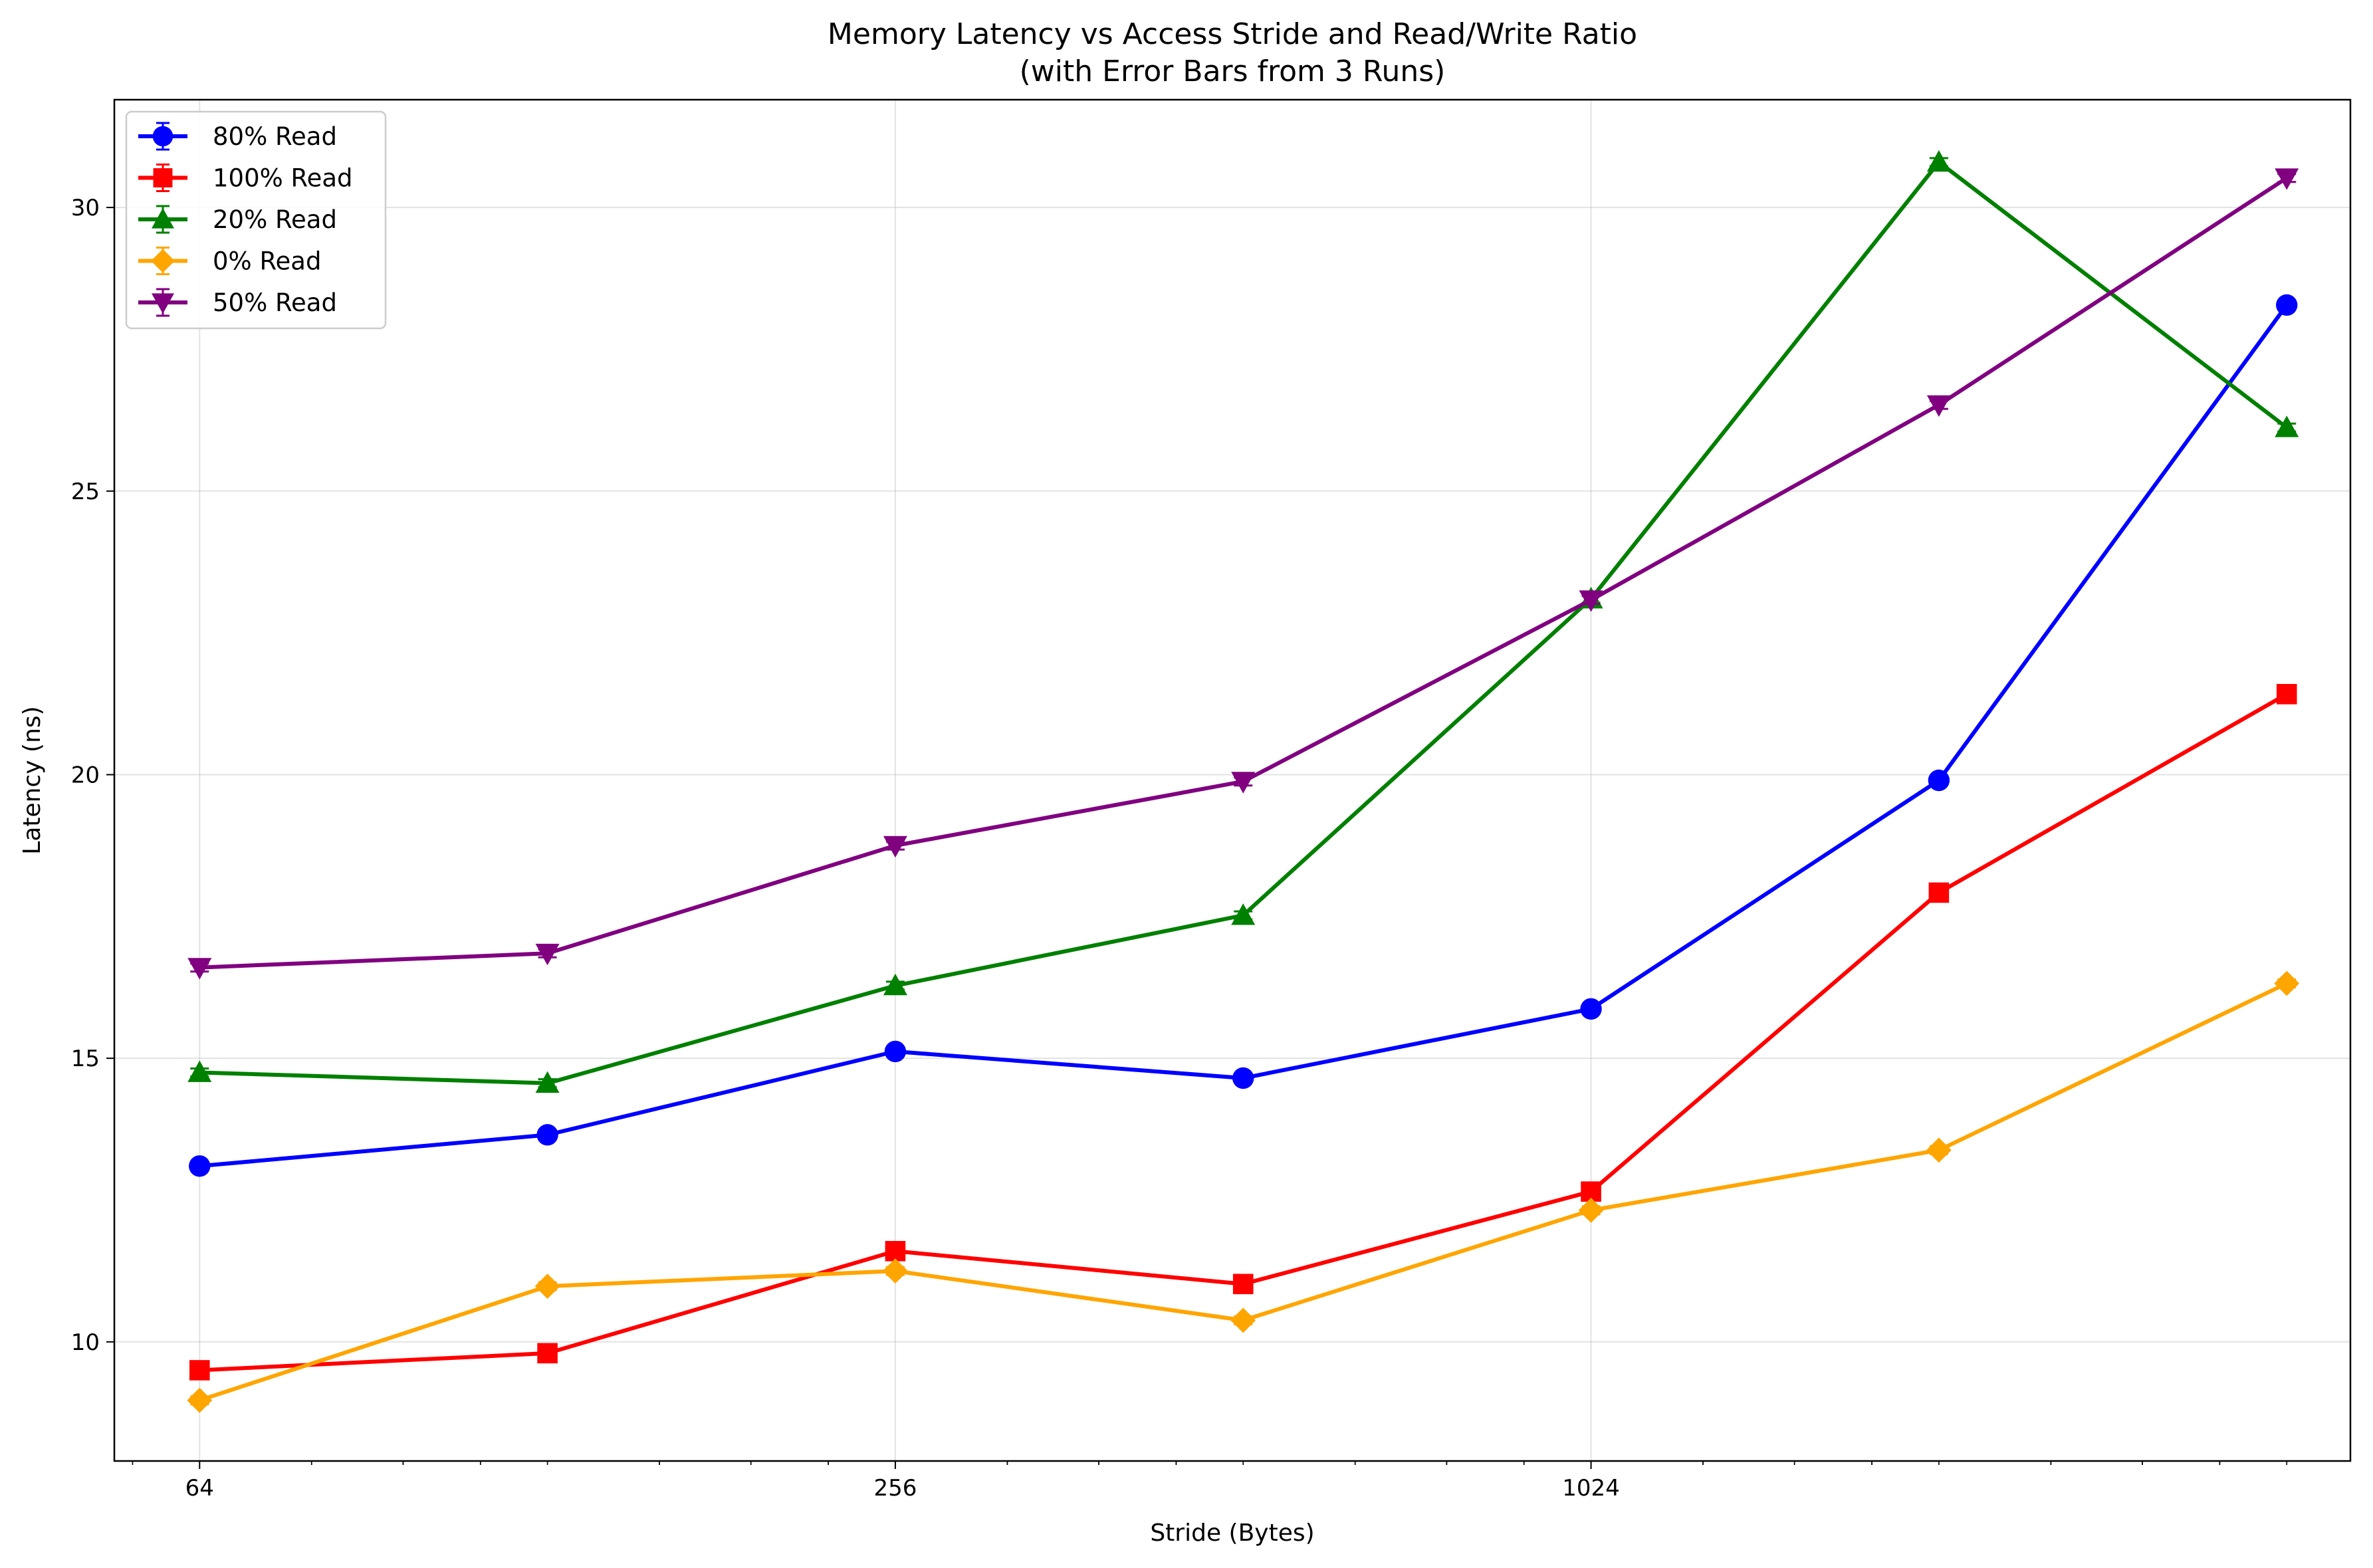 The width and height of the screenshot is (2373, 1568). What do you see at coordinates (1233, 71) in the screenshot?
I see `chart-subtitle: (with Error Bars from 3 Runs)` at bounding box center [1233, 71].